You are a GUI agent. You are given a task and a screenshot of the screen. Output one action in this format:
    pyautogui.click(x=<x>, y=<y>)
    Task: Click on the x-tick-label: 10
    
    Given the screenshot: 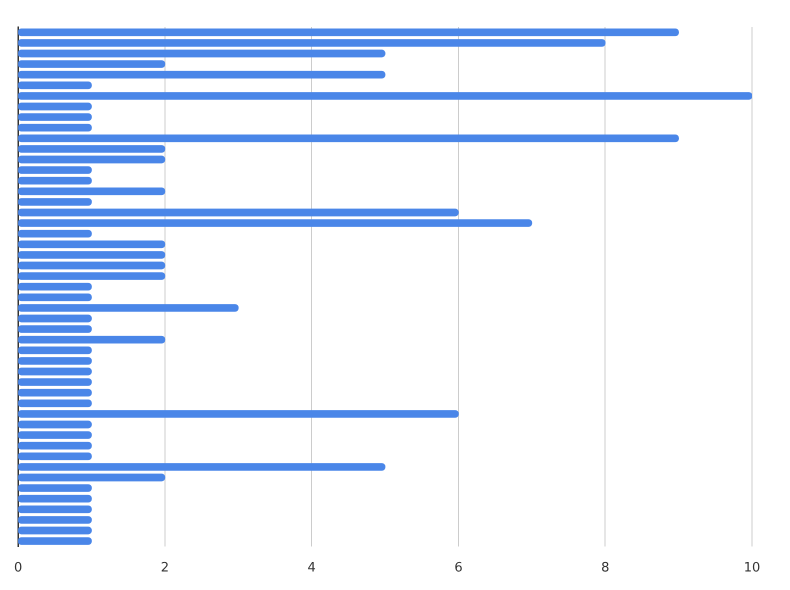 What is the action you would take?
    pyautogui.click(x=752, y=568)
    